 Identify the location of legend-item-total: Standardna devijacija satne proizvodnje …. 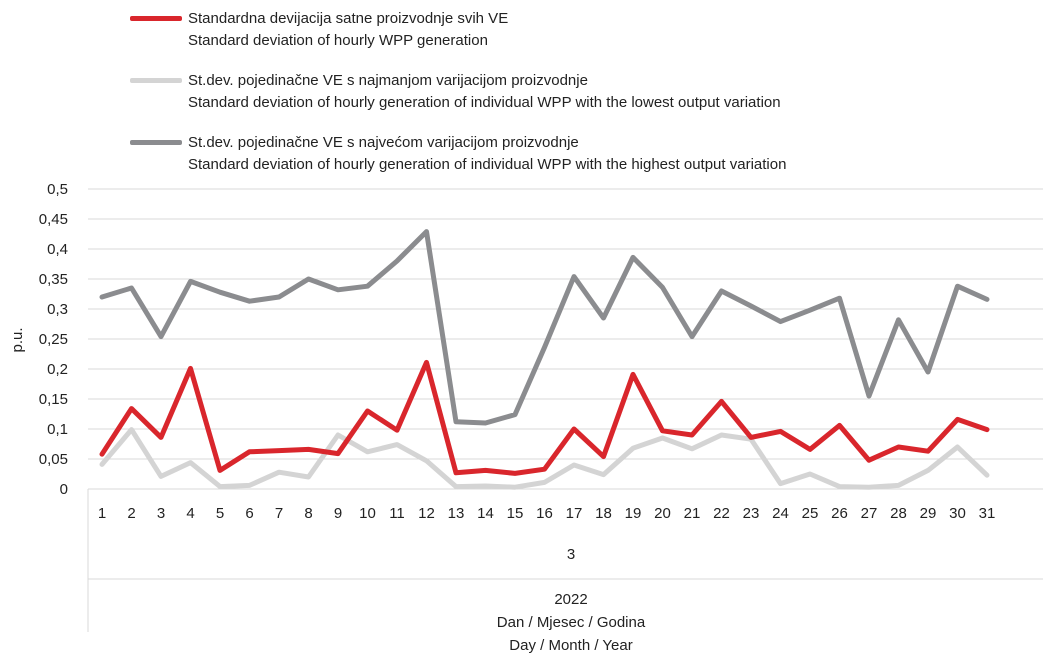
(580, 37).